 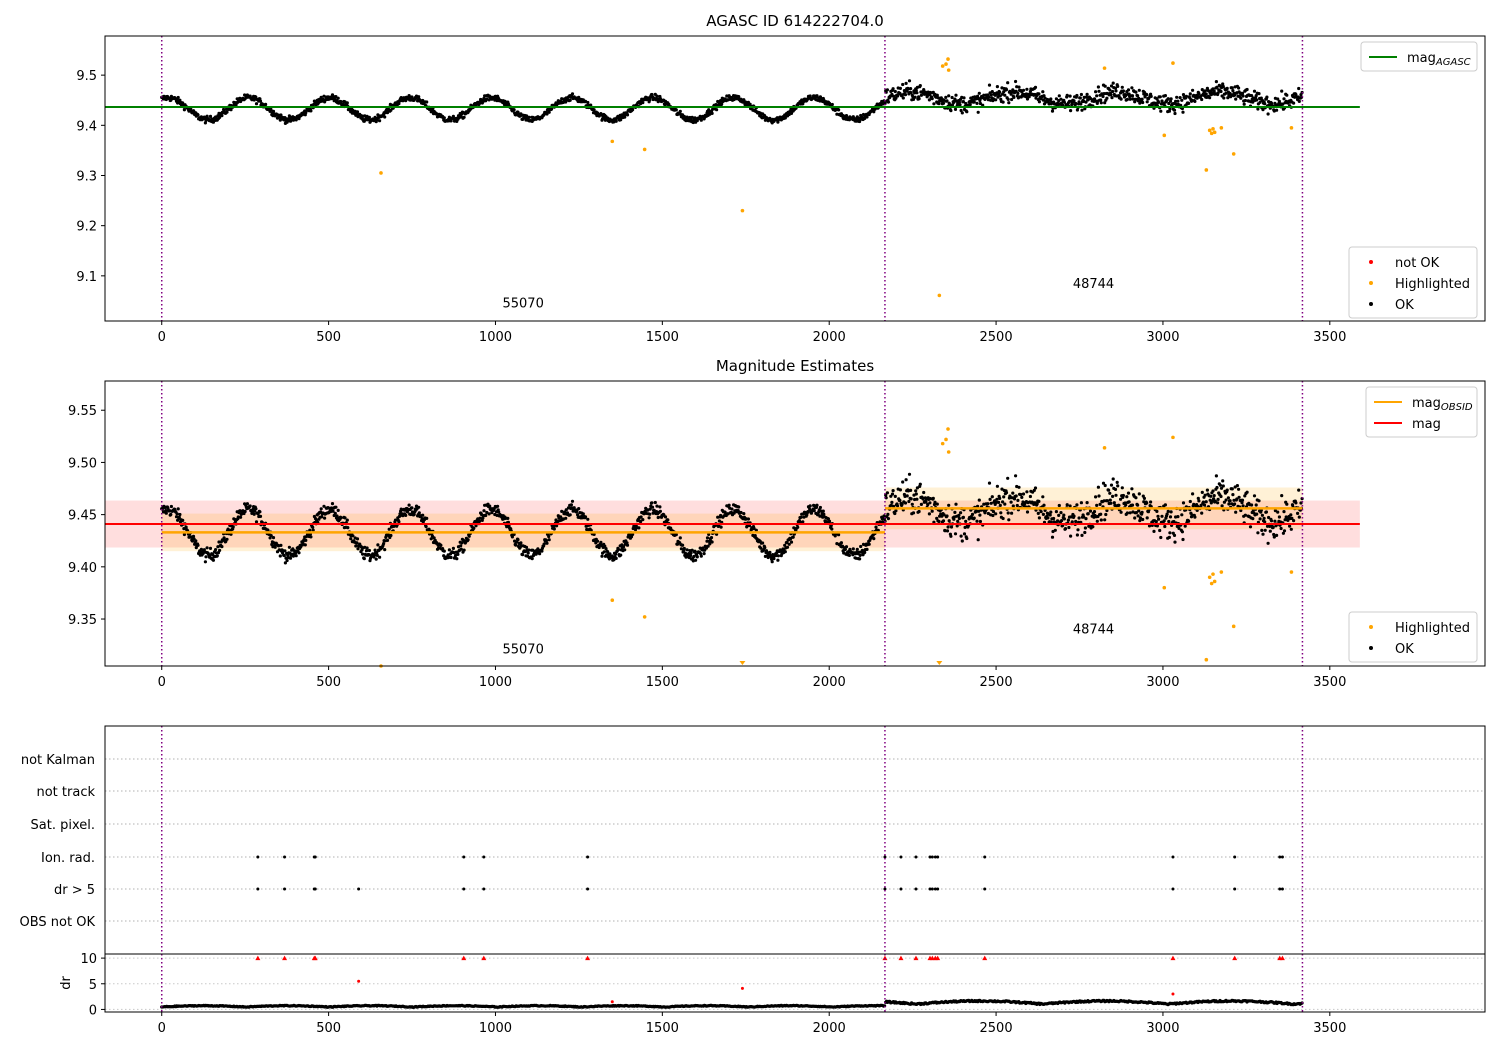 I want to click on flag-row-label: OBS not OK, so click(x=58, y=922).